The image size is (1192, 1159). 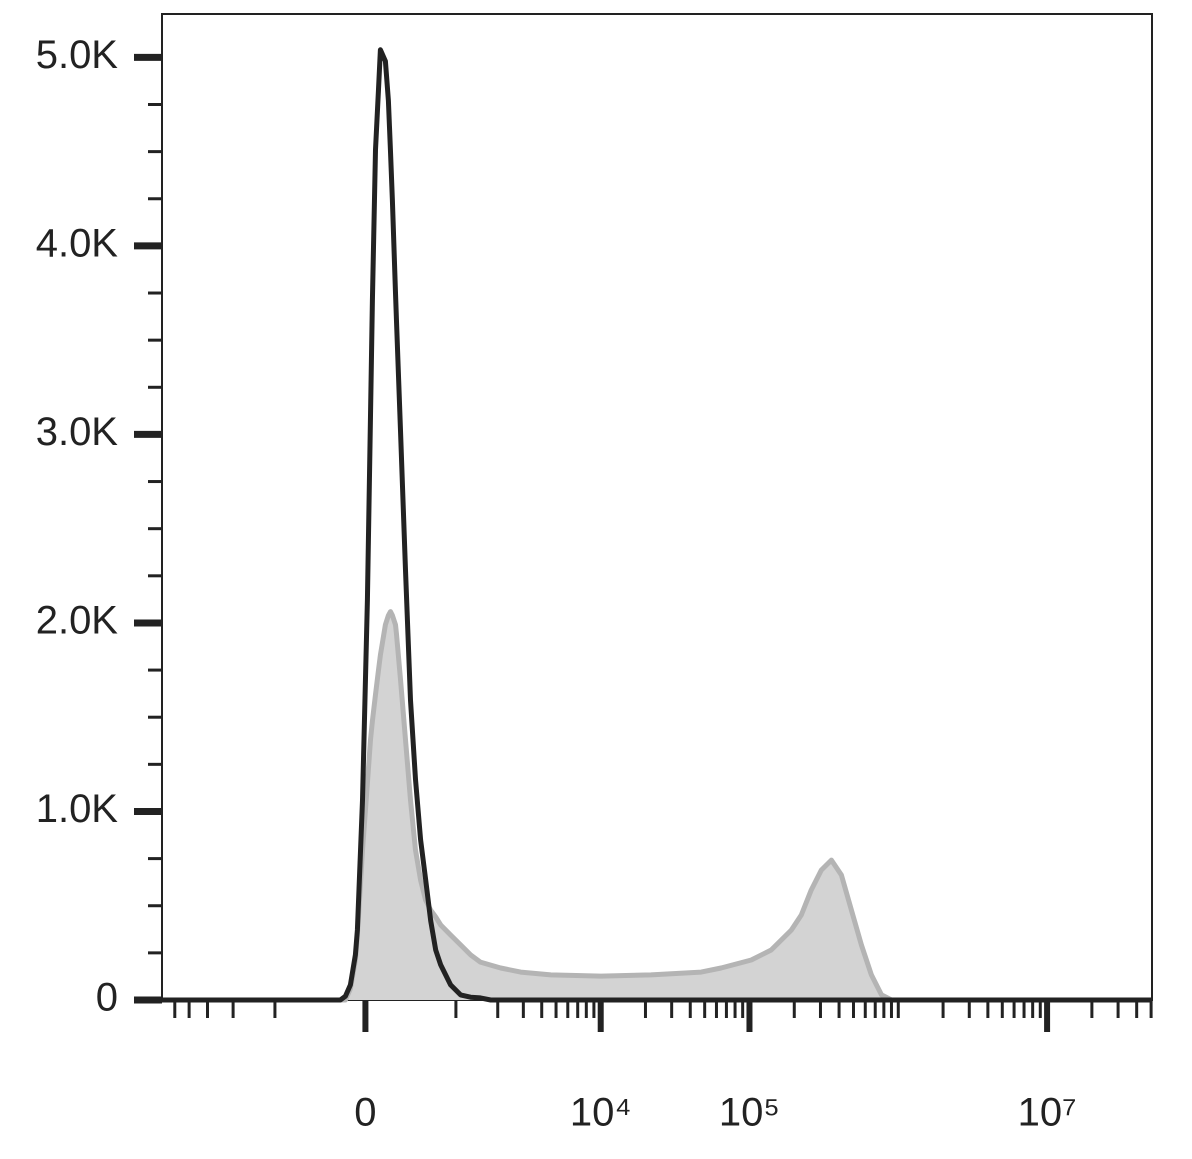 What do you see at coordinates (77, 55) in the screenshot?
I see `y-tick-label: 5.0K` at bounding box center [77, 55].